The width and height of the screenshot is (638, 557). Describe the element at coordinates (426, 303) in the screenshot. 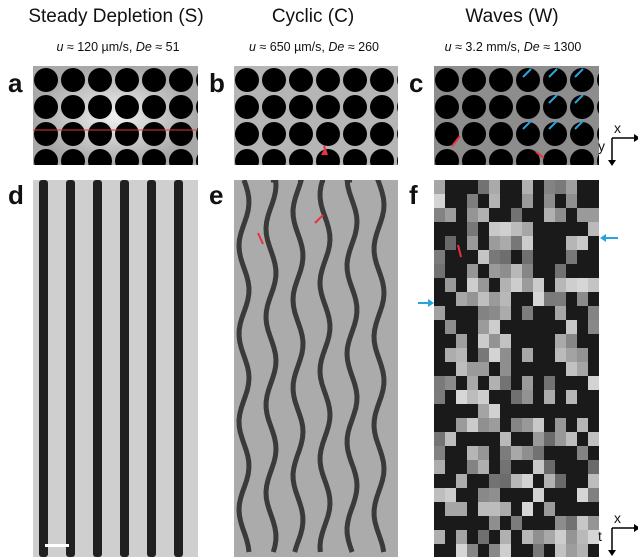

I see `blue-arrow-left-side` at that location.